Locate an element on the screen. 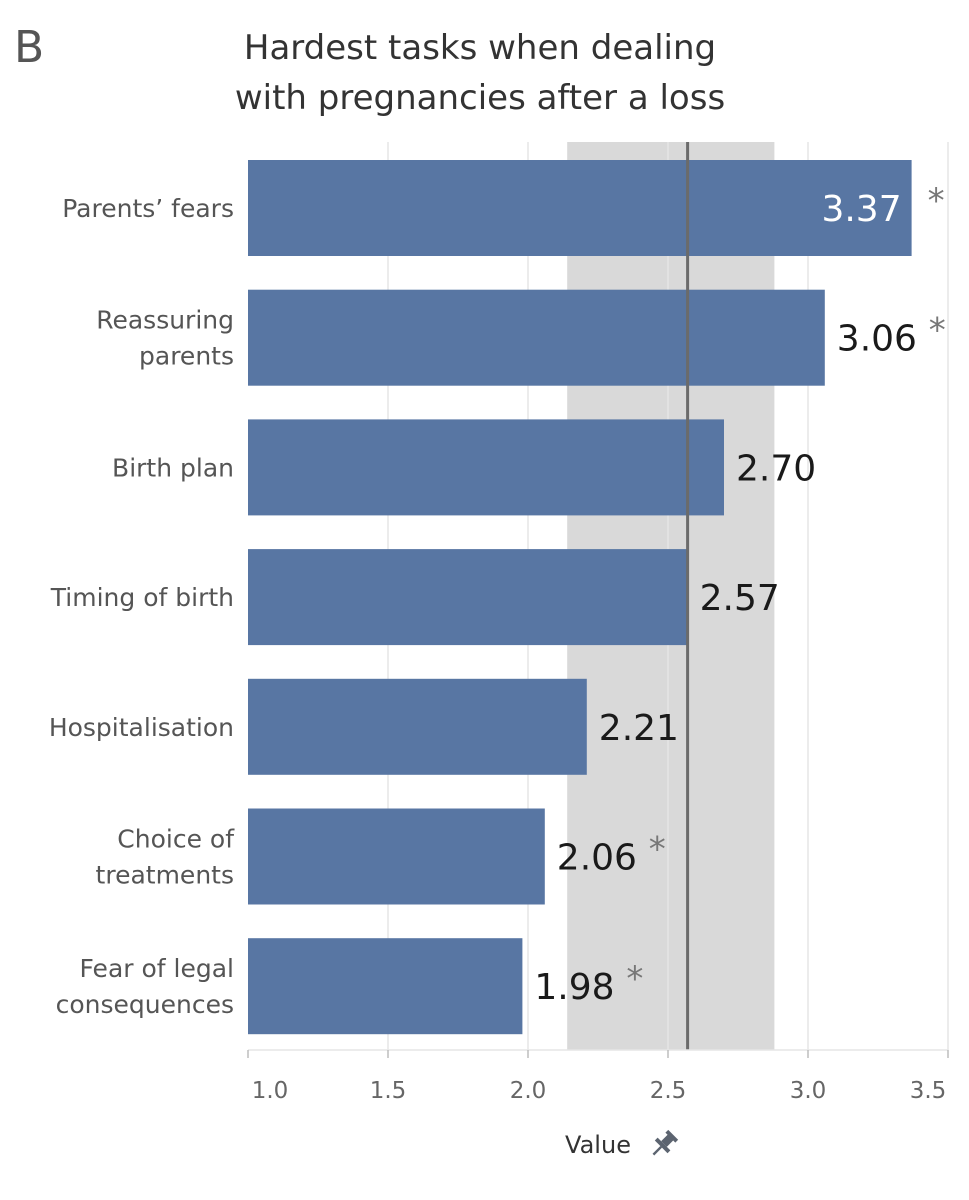 This screenshot has height=1200, width=969. x-tick-label: 3.5 is located at coordinates (928, 1091).